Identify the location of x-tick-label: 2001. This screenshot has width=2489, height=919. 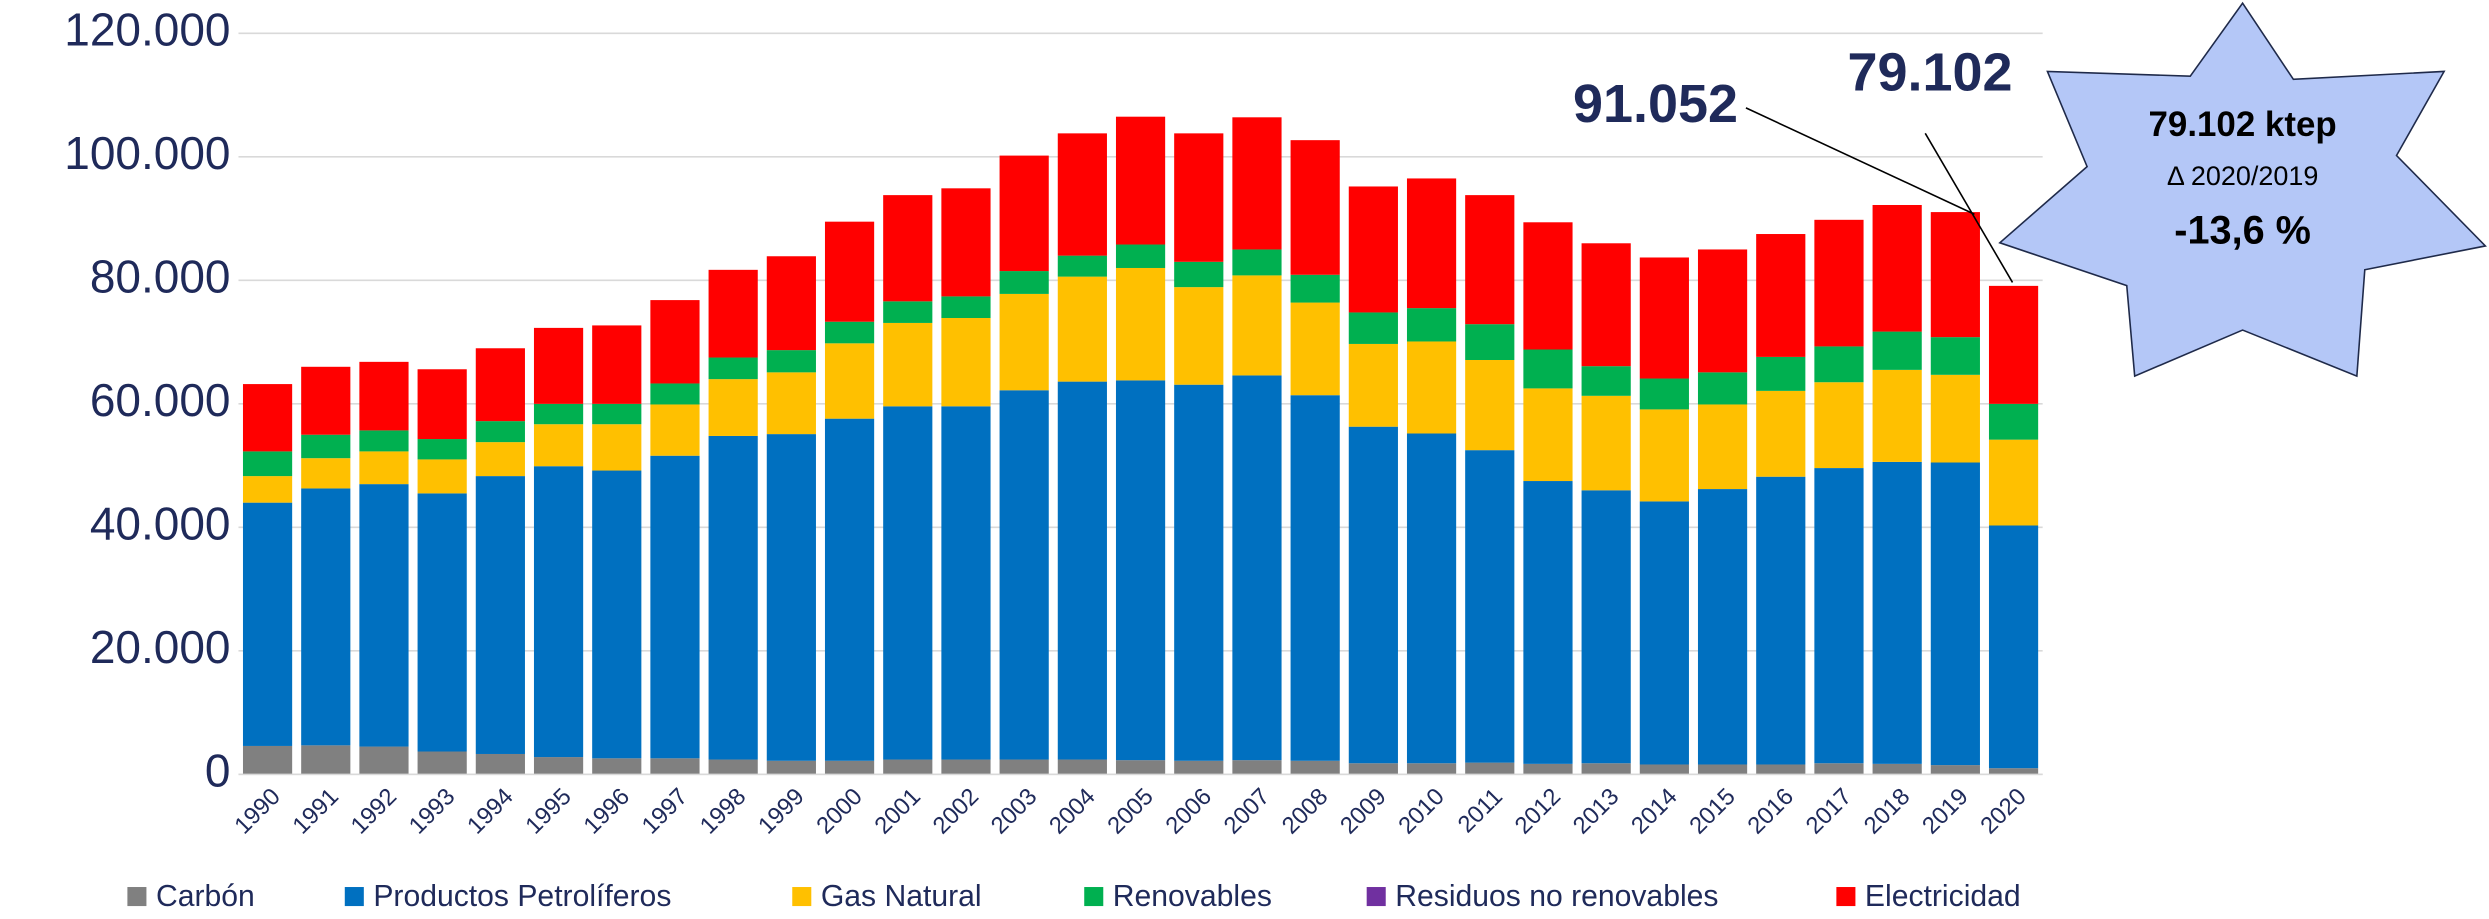
(897, 811).